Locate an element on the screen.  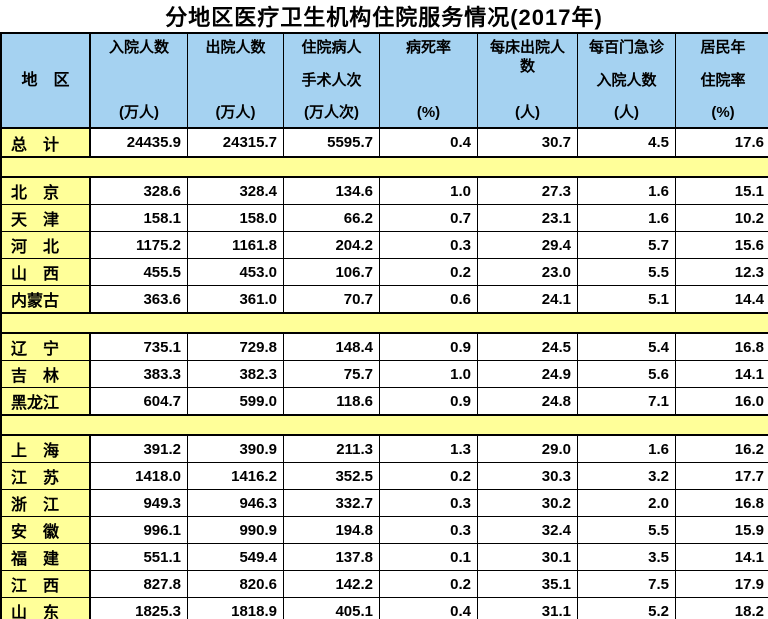
region-name: 安 徽 is located at coordinates (46, 530).